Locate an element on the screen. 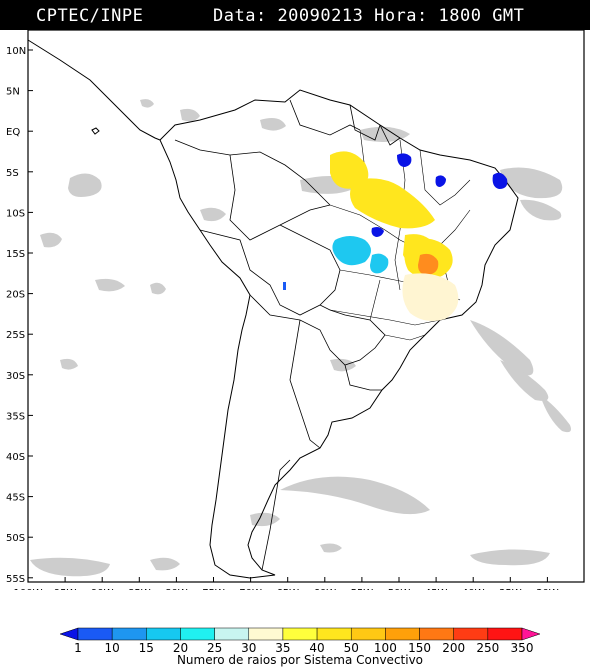  lon-tick-label: 65W is located at coordinates (287, 589).